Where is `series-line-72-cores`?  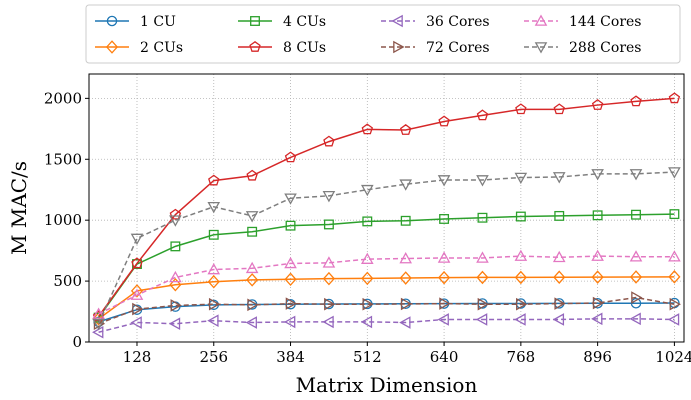 series-line-72-cores is located at coordinates (386, 310).